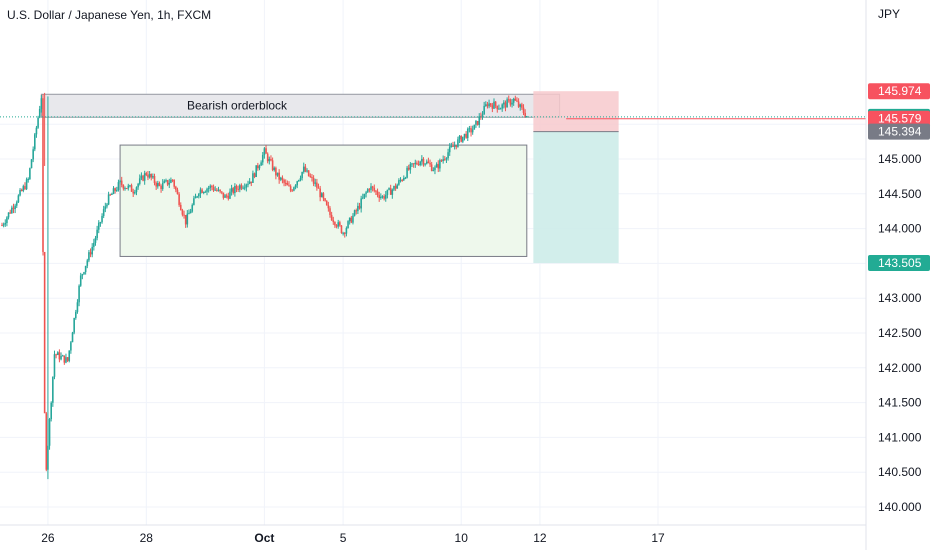 The height and width of the screenshot is (550, 932). I want to click on y-tick-label: 144.000, so click(900, 229).